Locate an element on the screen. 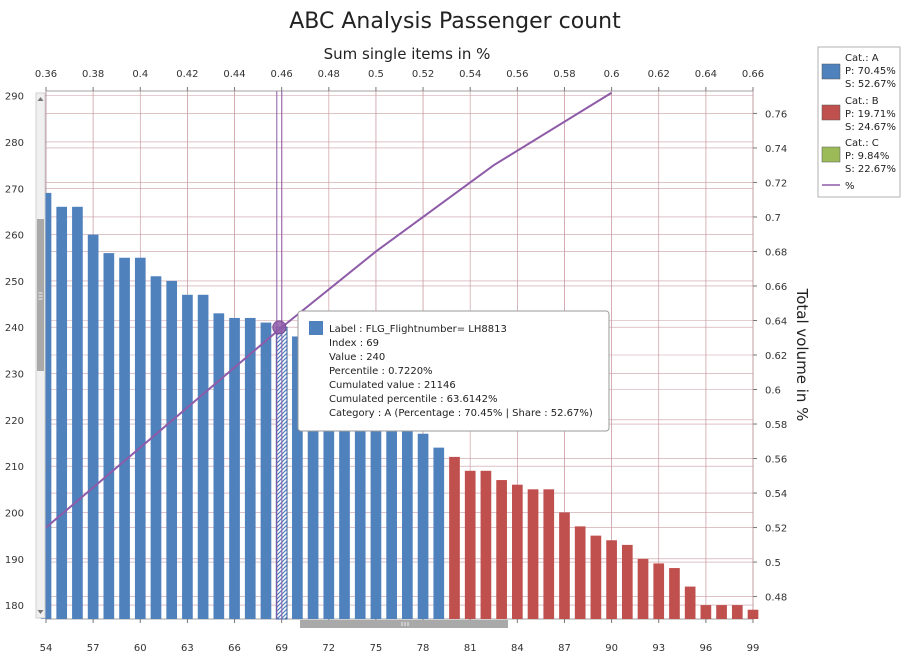  x-tick-label: 90 is located at coordinates (611, 648).